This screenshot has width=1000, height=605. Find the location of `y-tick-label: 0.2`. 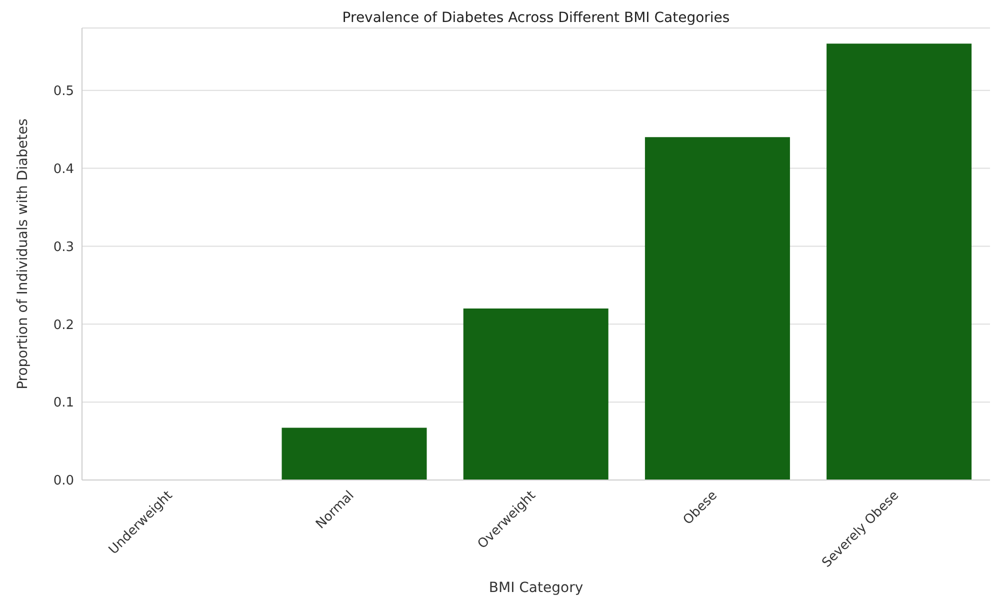

y-tick-label: 0.2 is located at coordinates (63, 325).